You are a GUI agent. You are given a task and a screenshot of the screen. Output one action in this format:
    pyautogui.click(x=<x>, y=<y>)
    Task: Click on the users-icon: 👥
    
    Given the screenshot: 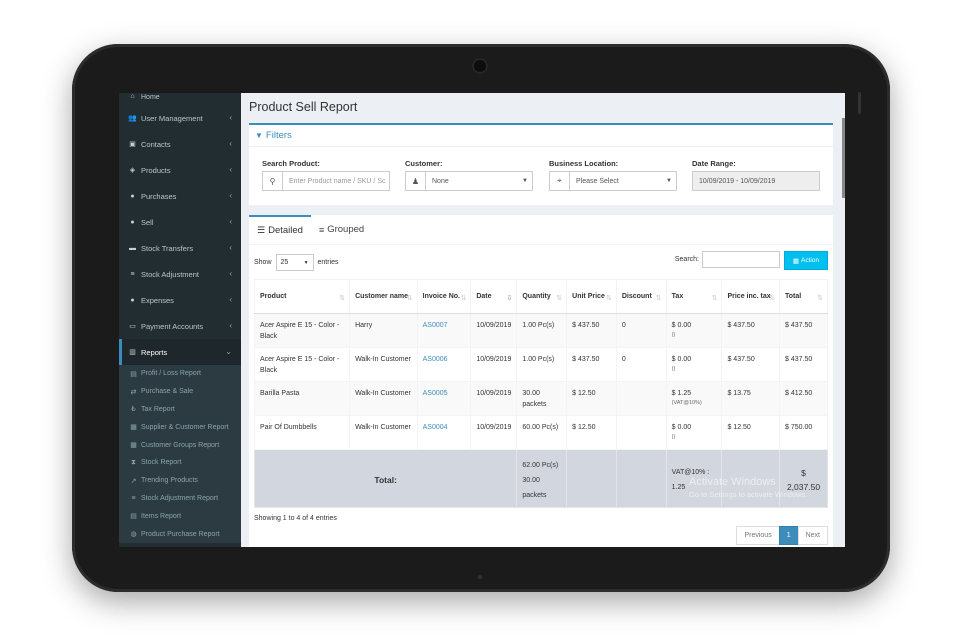 What is the action you would take?
    pyautogui.click(x=132, y=118)
    